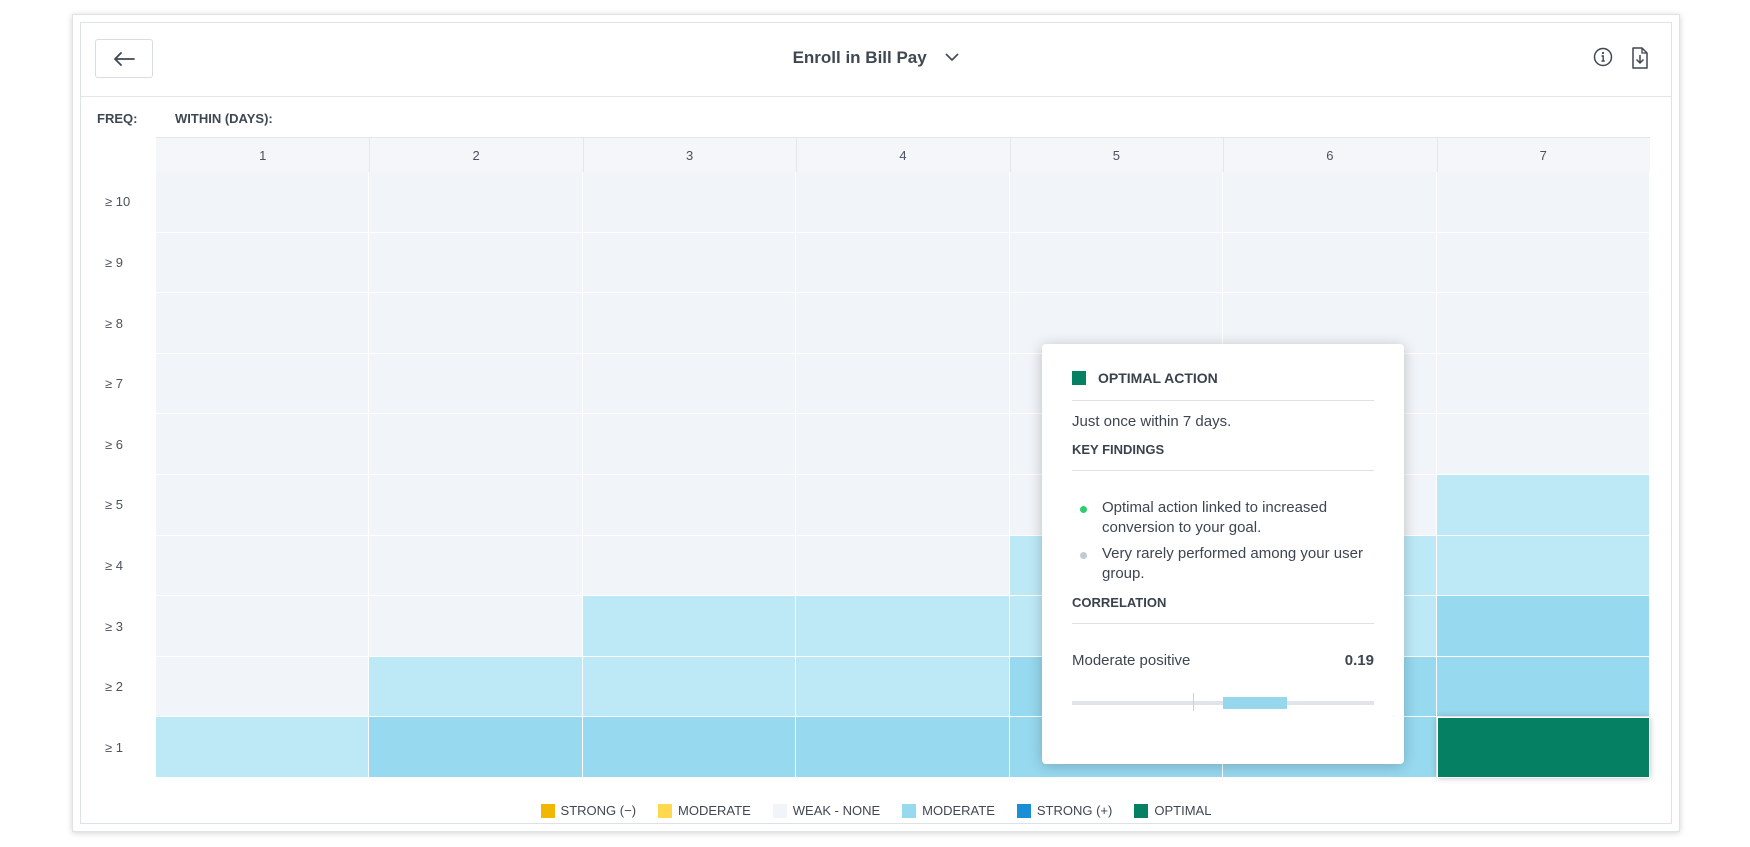  What do you see at coordinates (1131, 660) in the screenshot?
I see `correlation-text: Moderate positive` at bounding box center [1131, 660].